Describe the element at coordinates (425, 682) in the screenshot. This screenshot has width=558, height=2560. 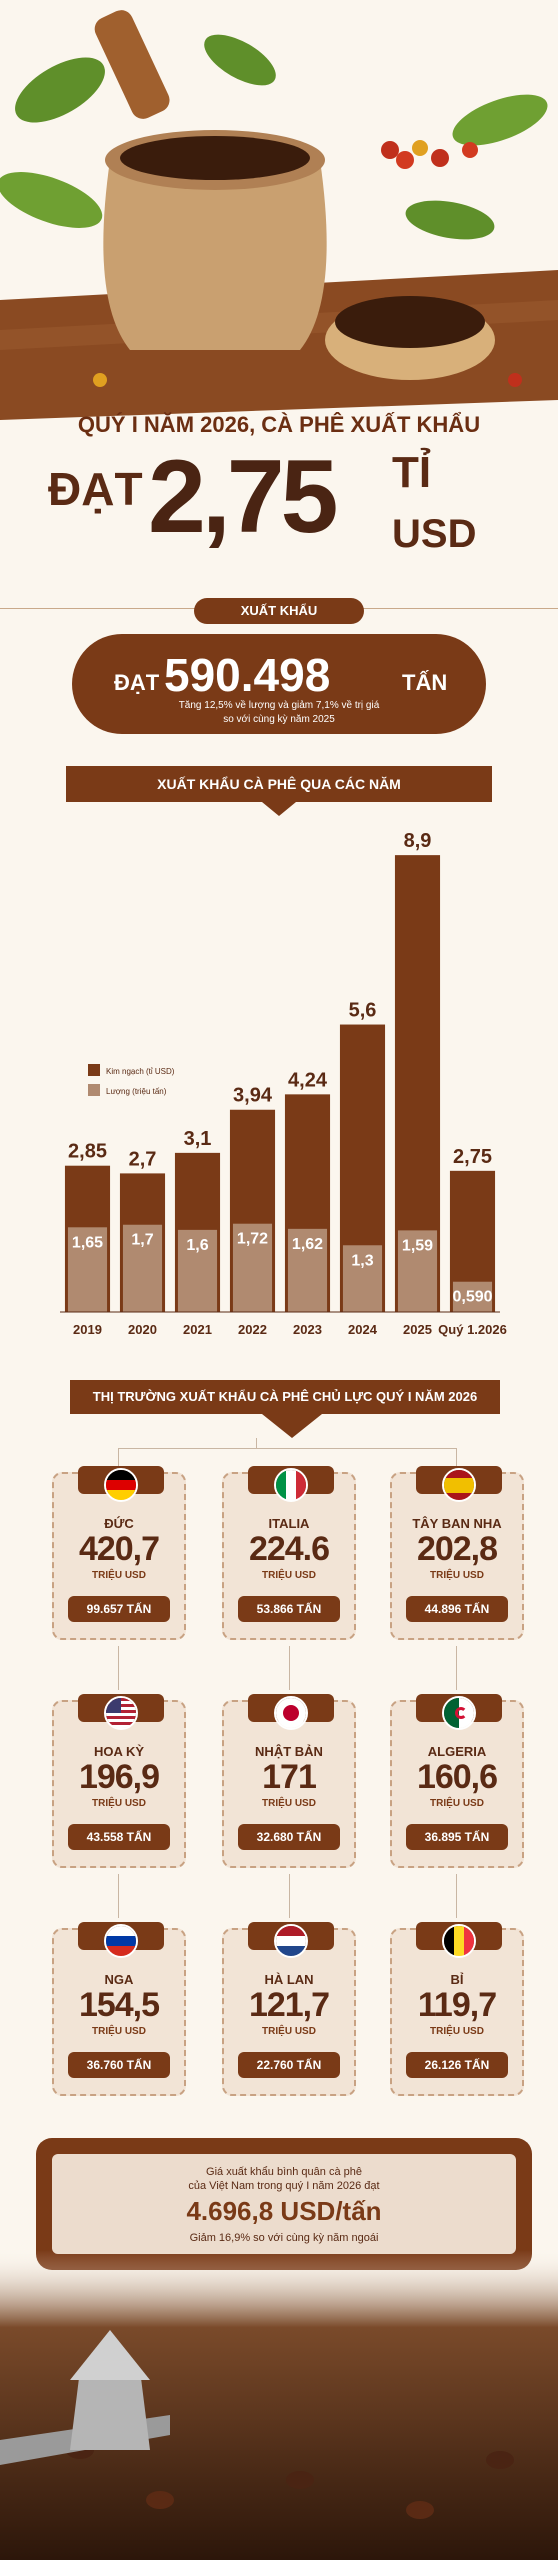
I see `export-unit: TẤN` at that location.